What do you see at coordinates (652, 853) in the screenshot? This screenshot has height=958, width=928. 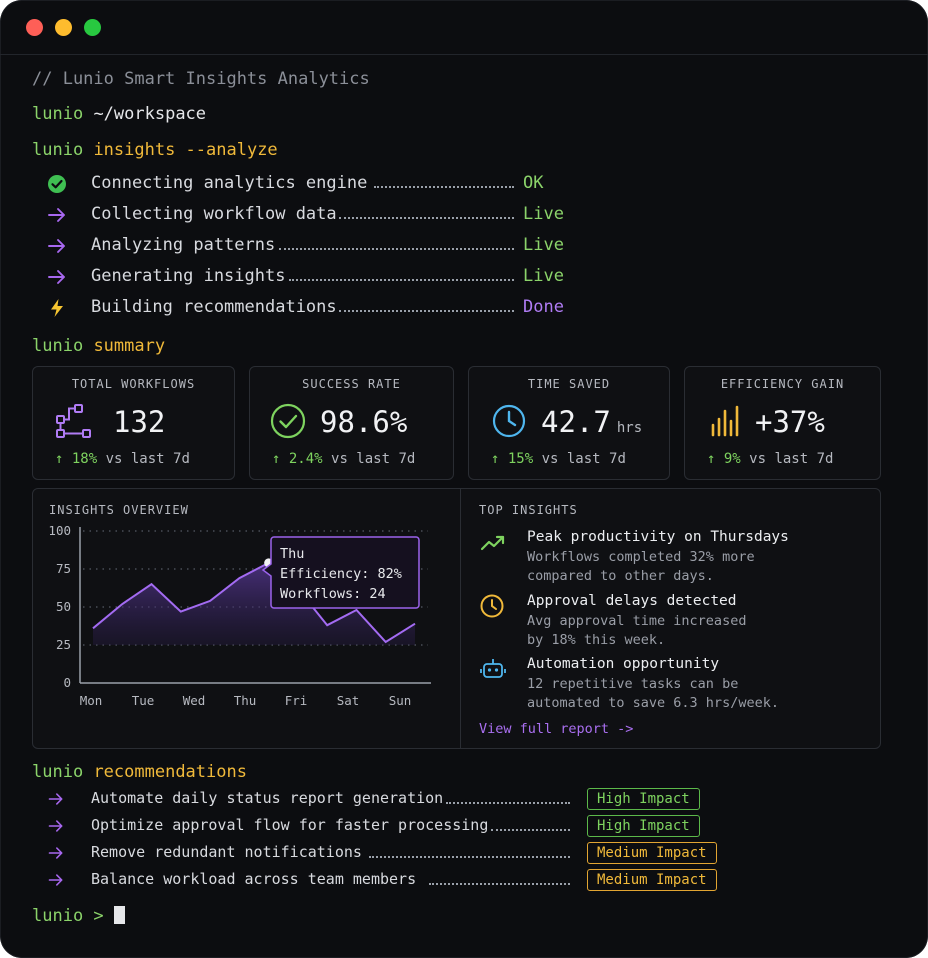 I see `impact-badge: Medium Impact` at bounding box center [652, 853].